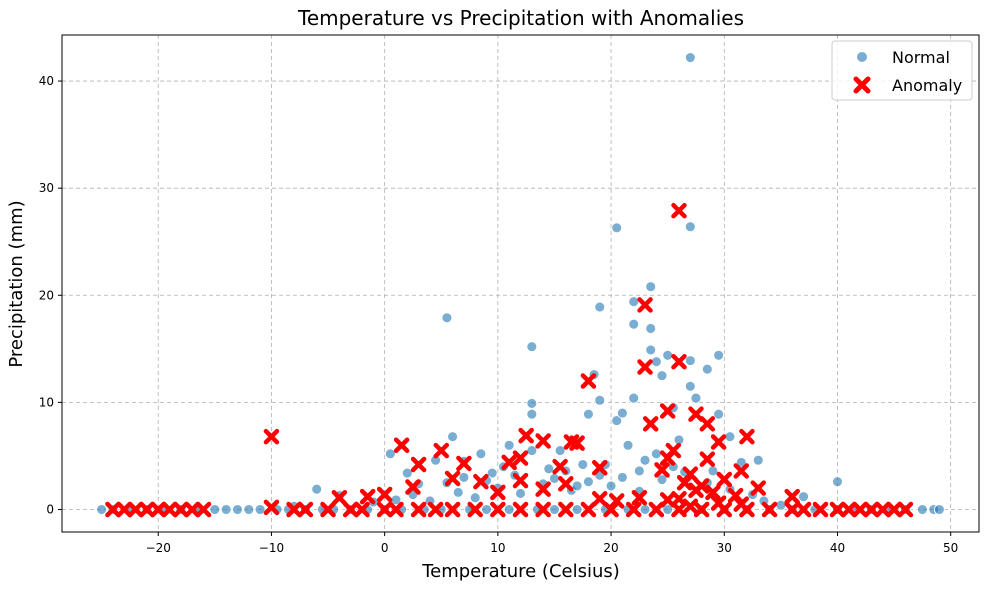  Describe the element at coordinates (921, 57) in the screenshot. I see `legend-normal-label: Normal` at that location.